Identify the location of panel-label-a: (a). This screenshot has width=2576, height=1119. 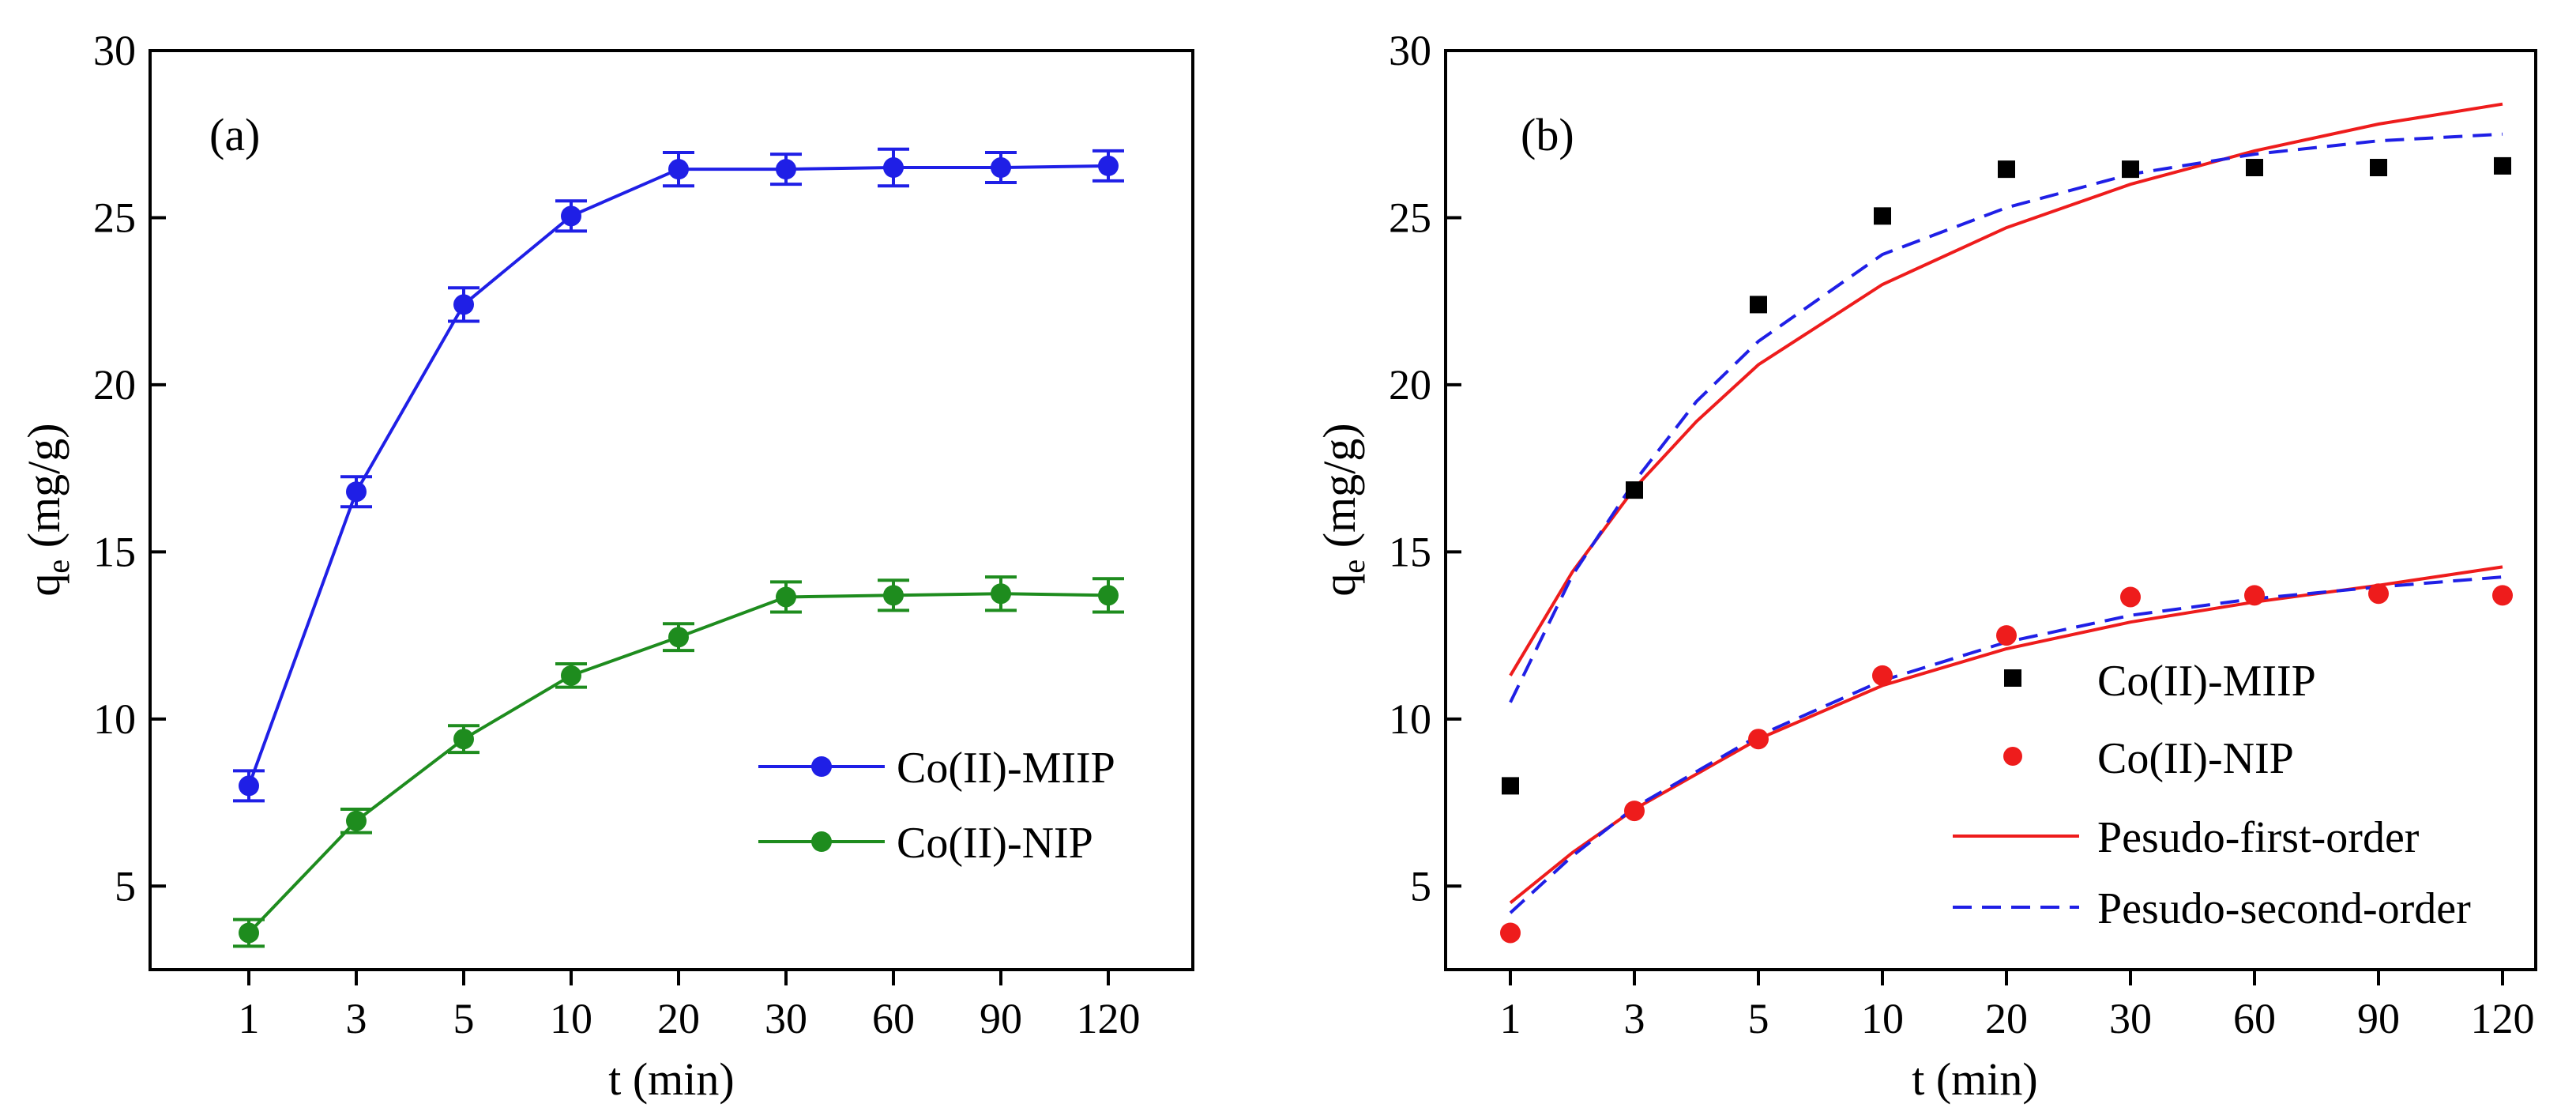
(234, 134).